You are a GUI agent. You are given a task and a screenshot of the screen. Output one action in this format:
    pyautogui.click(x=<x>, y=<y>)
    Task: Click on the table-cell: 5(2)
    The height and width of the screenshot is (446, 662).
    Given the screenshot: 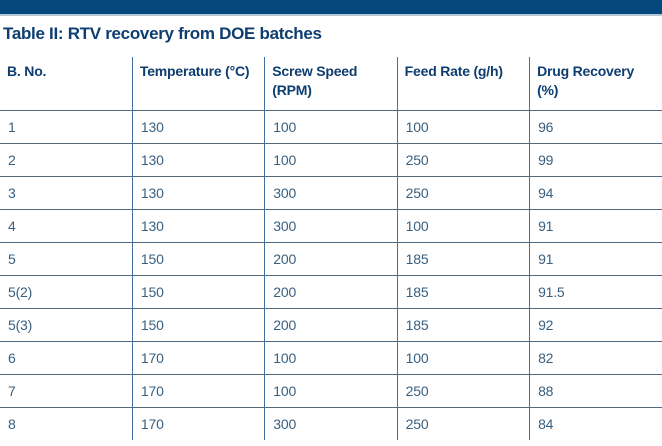 What is the action you would take?
    pyautogui.click(x=66, y=291)
    